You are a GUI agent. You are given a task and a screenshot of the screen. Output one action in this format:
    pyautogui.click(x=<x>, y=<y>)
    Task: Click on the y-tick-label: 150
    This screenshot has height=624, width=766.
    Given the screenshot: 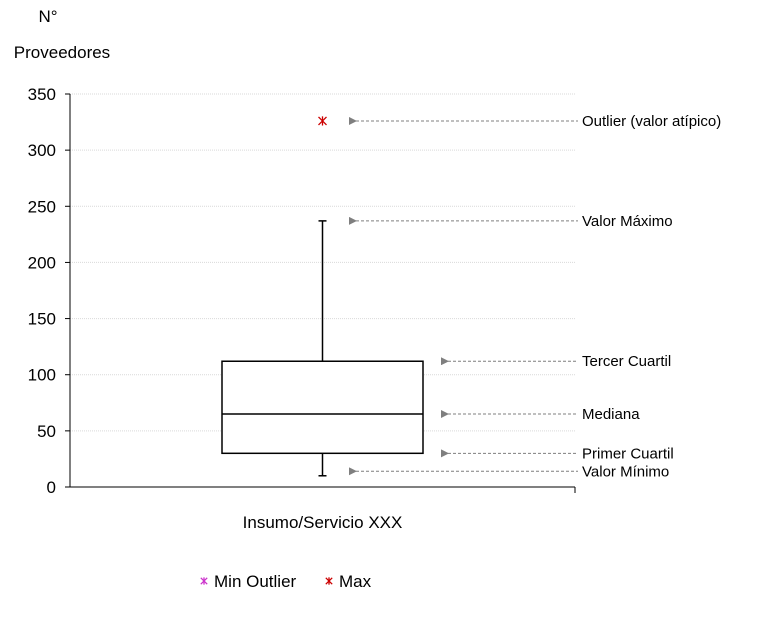 What is the action you would take?
    pyautogui.click(x=42, y=319)
    